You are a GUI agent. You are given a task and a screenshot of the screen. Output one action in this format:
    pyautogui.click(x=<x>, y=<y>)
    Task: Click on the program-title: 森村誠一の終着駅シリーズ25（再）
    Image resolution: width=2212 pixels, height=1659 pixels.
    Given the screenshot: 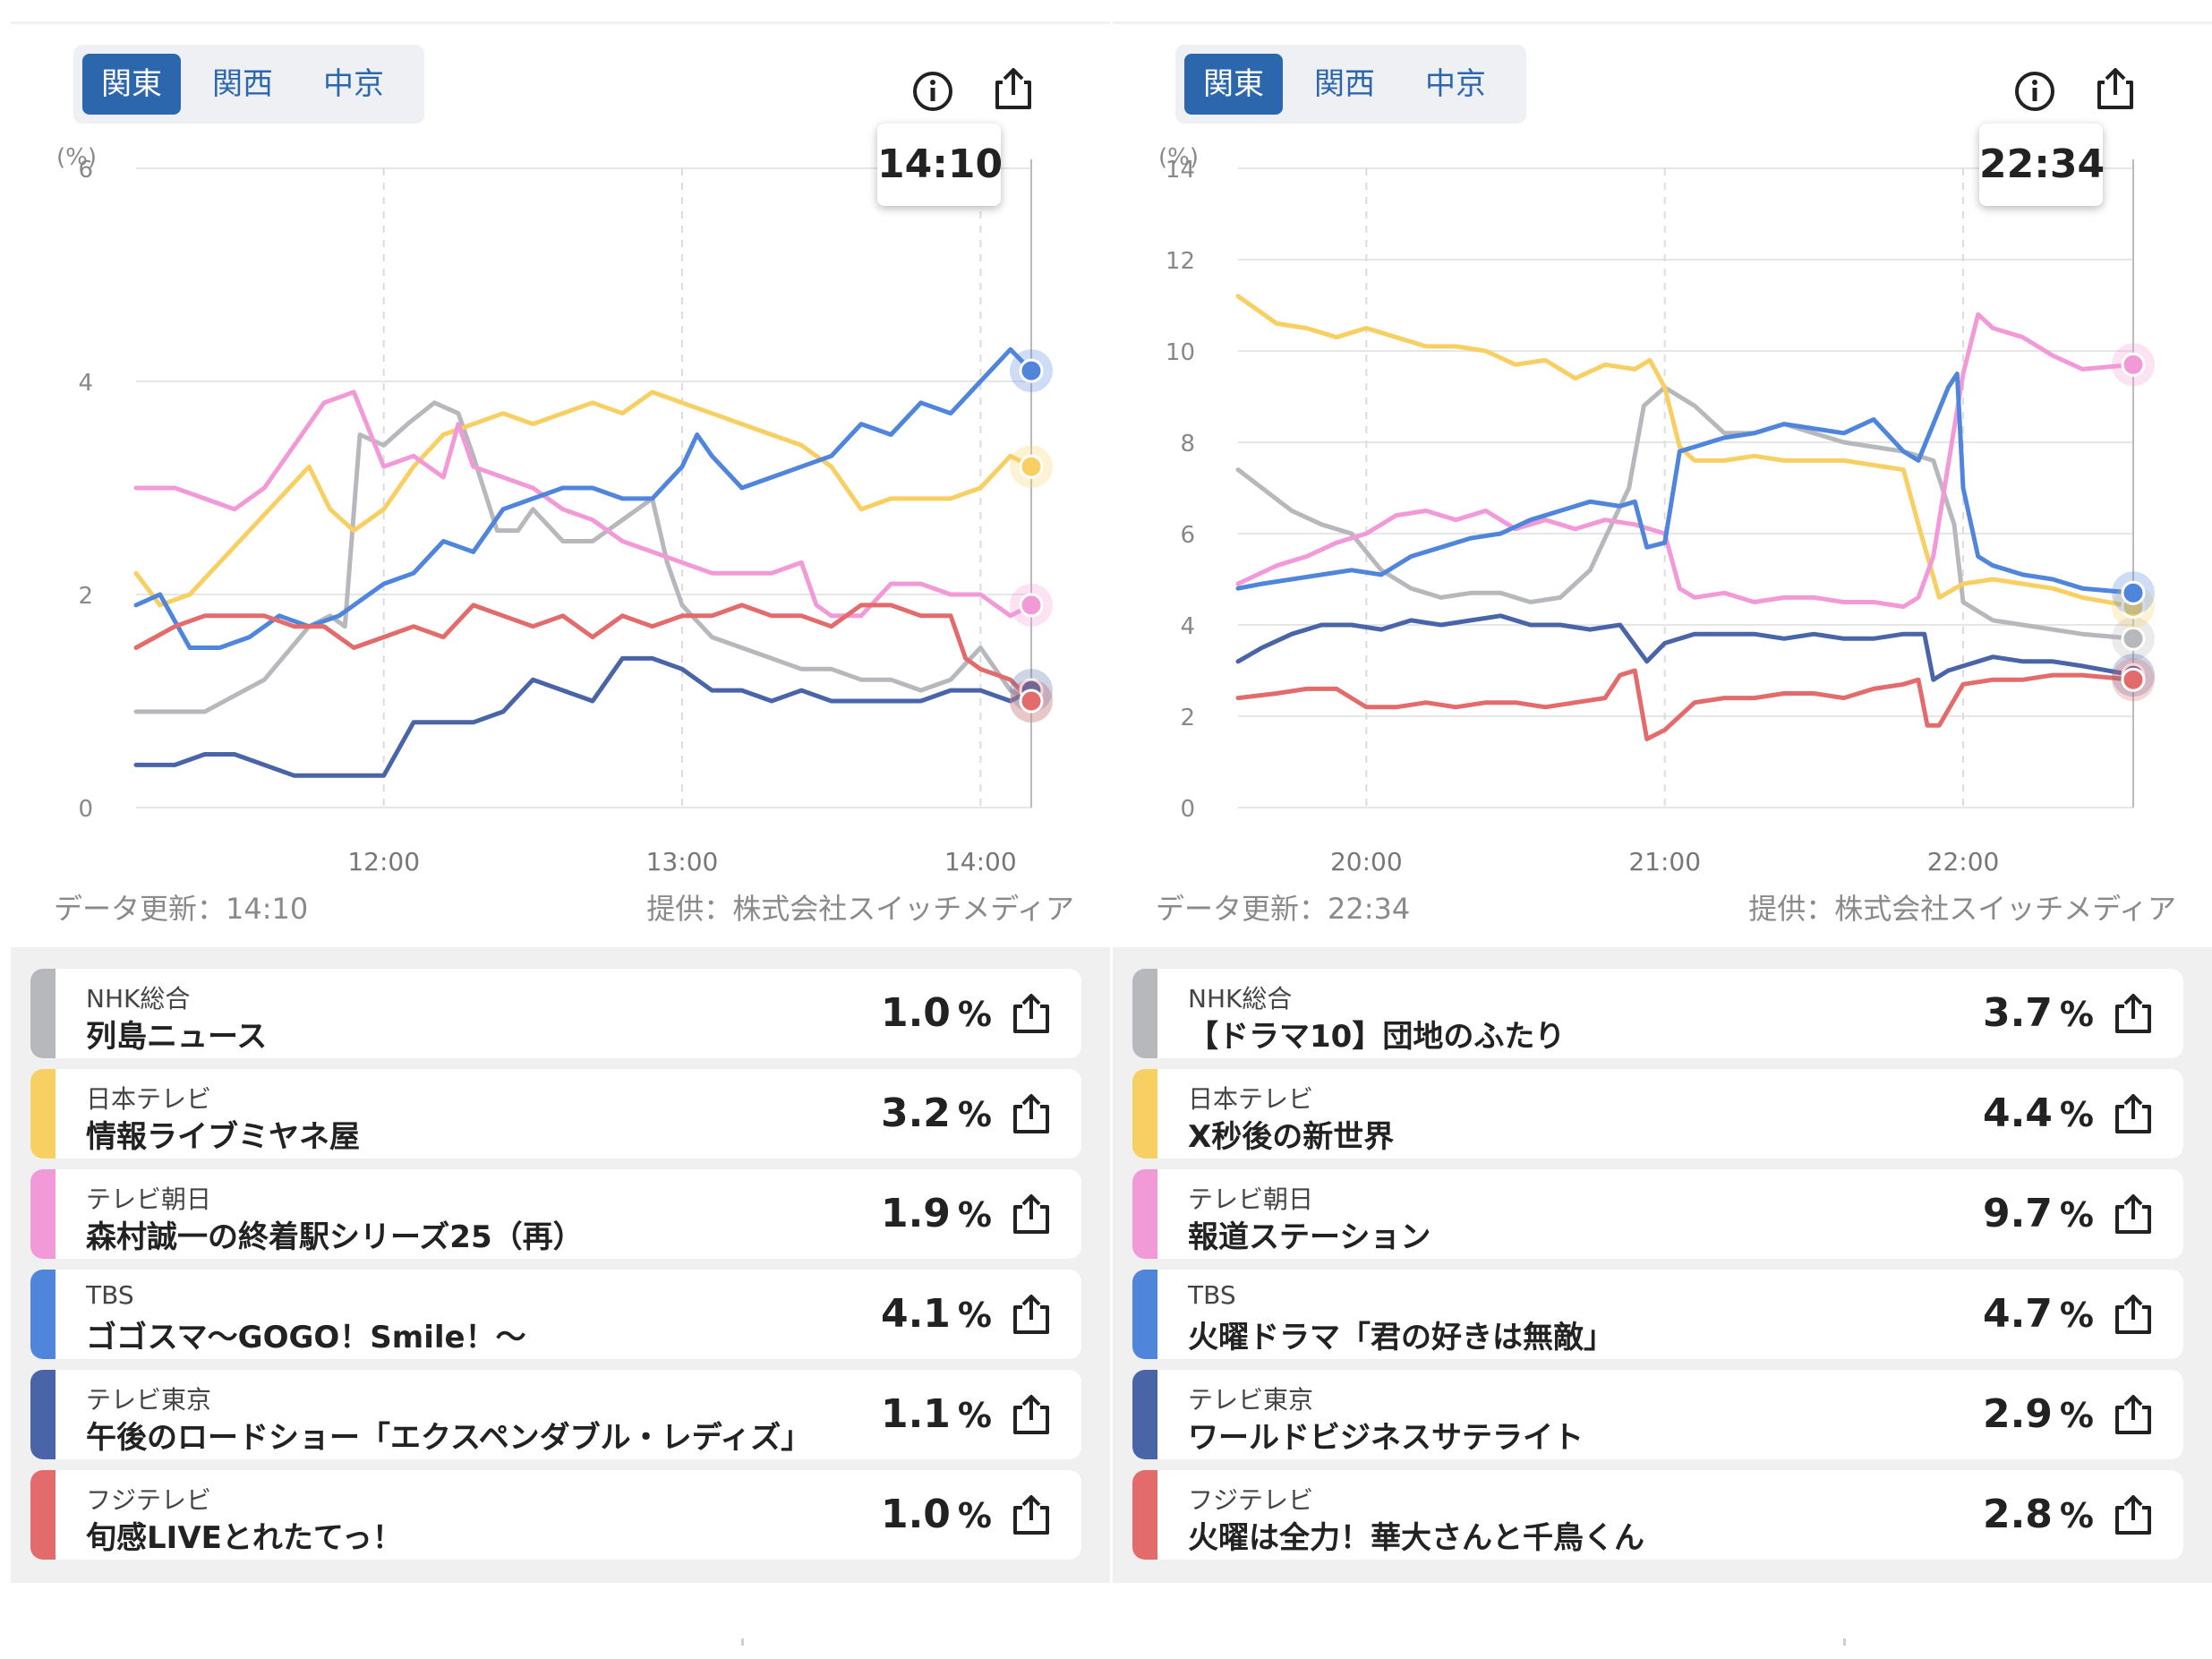 What is the action you would take?
    pyautogui.click(x=335, y=1237)
    